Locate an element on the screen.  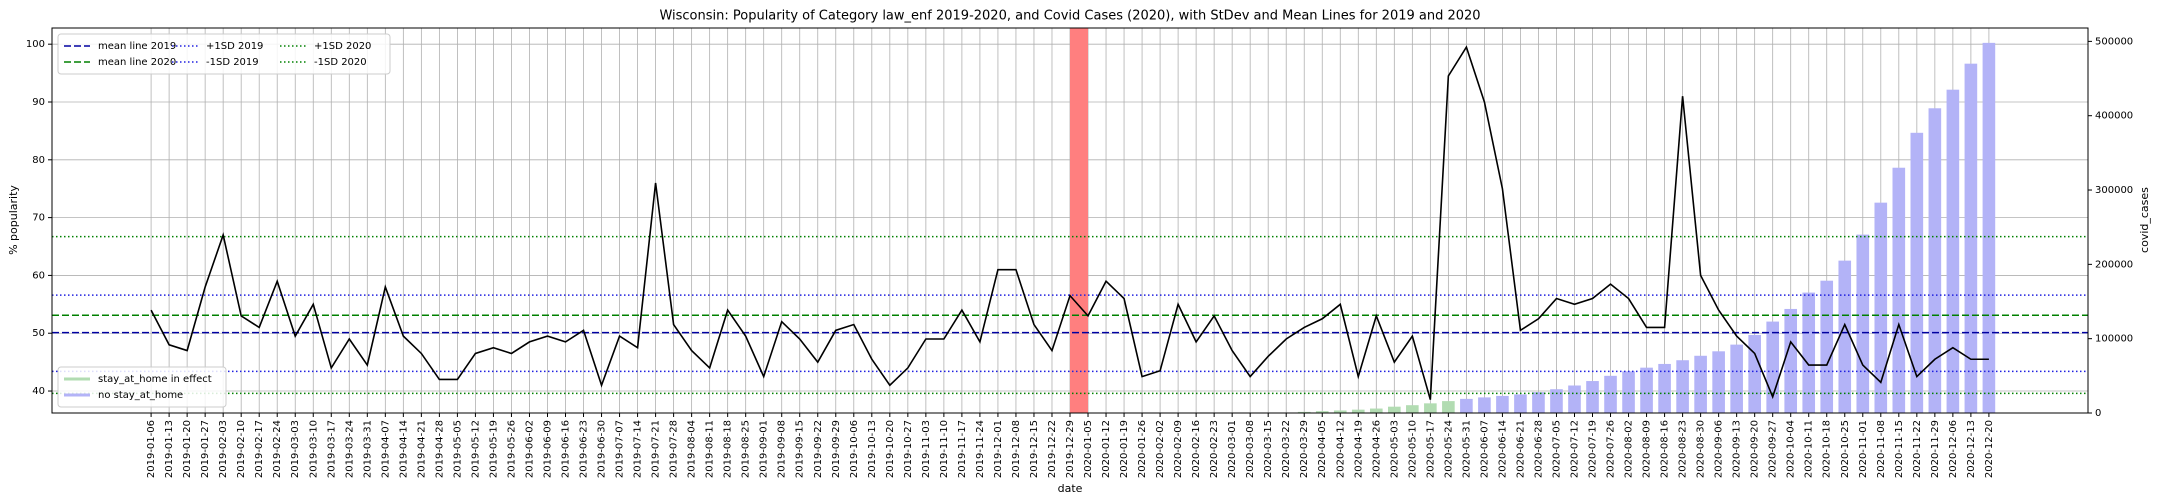
x-tick-label: 2019-11-24 is located at coordinates (980, 449).